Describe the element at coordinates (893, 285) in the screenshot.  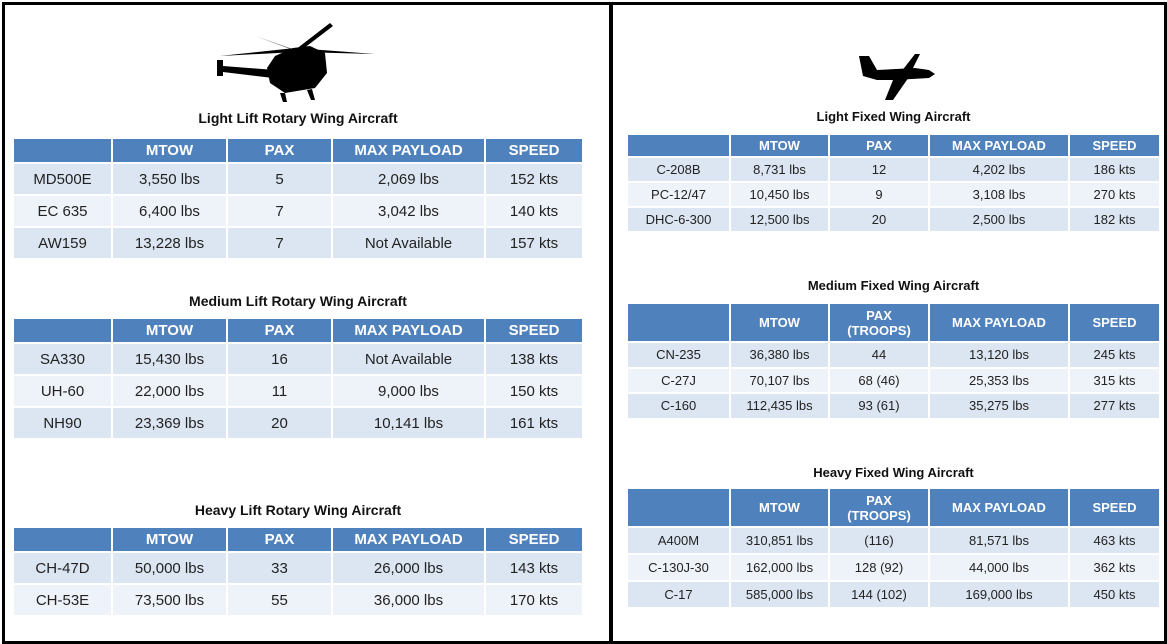
I see `table-title: Medium Fixed Wing Aircraft` at that location.